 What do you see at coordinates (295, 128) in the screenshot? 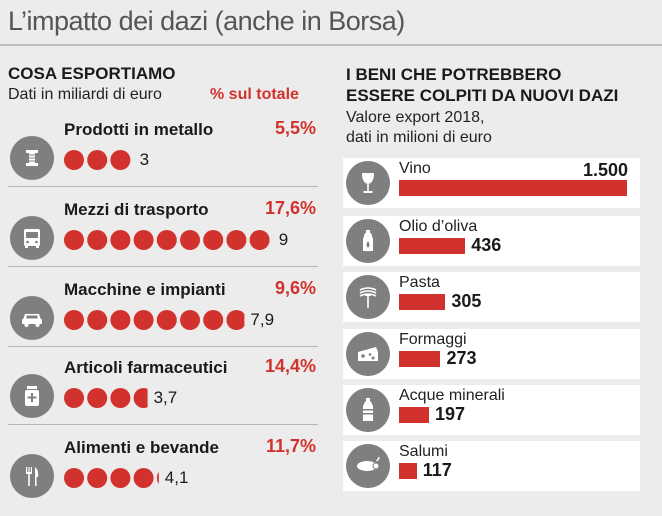
I see `export-share-label: 5,5%` at bounding box center [295, 128].